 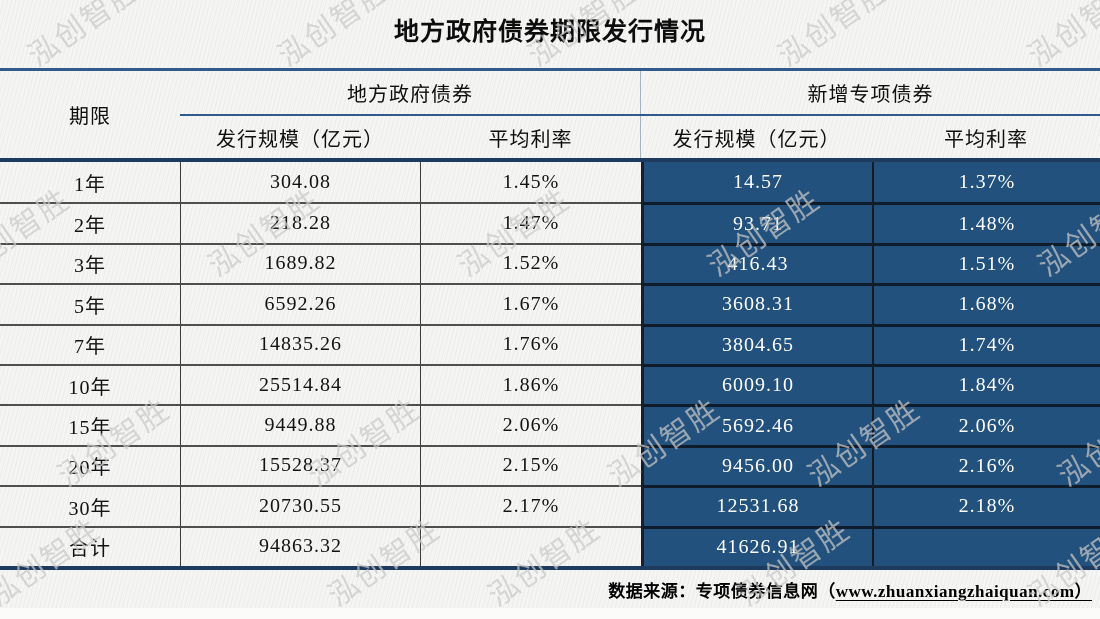 I want to click on cell-local-rate: 2.06%, so click(x=530, y=424).